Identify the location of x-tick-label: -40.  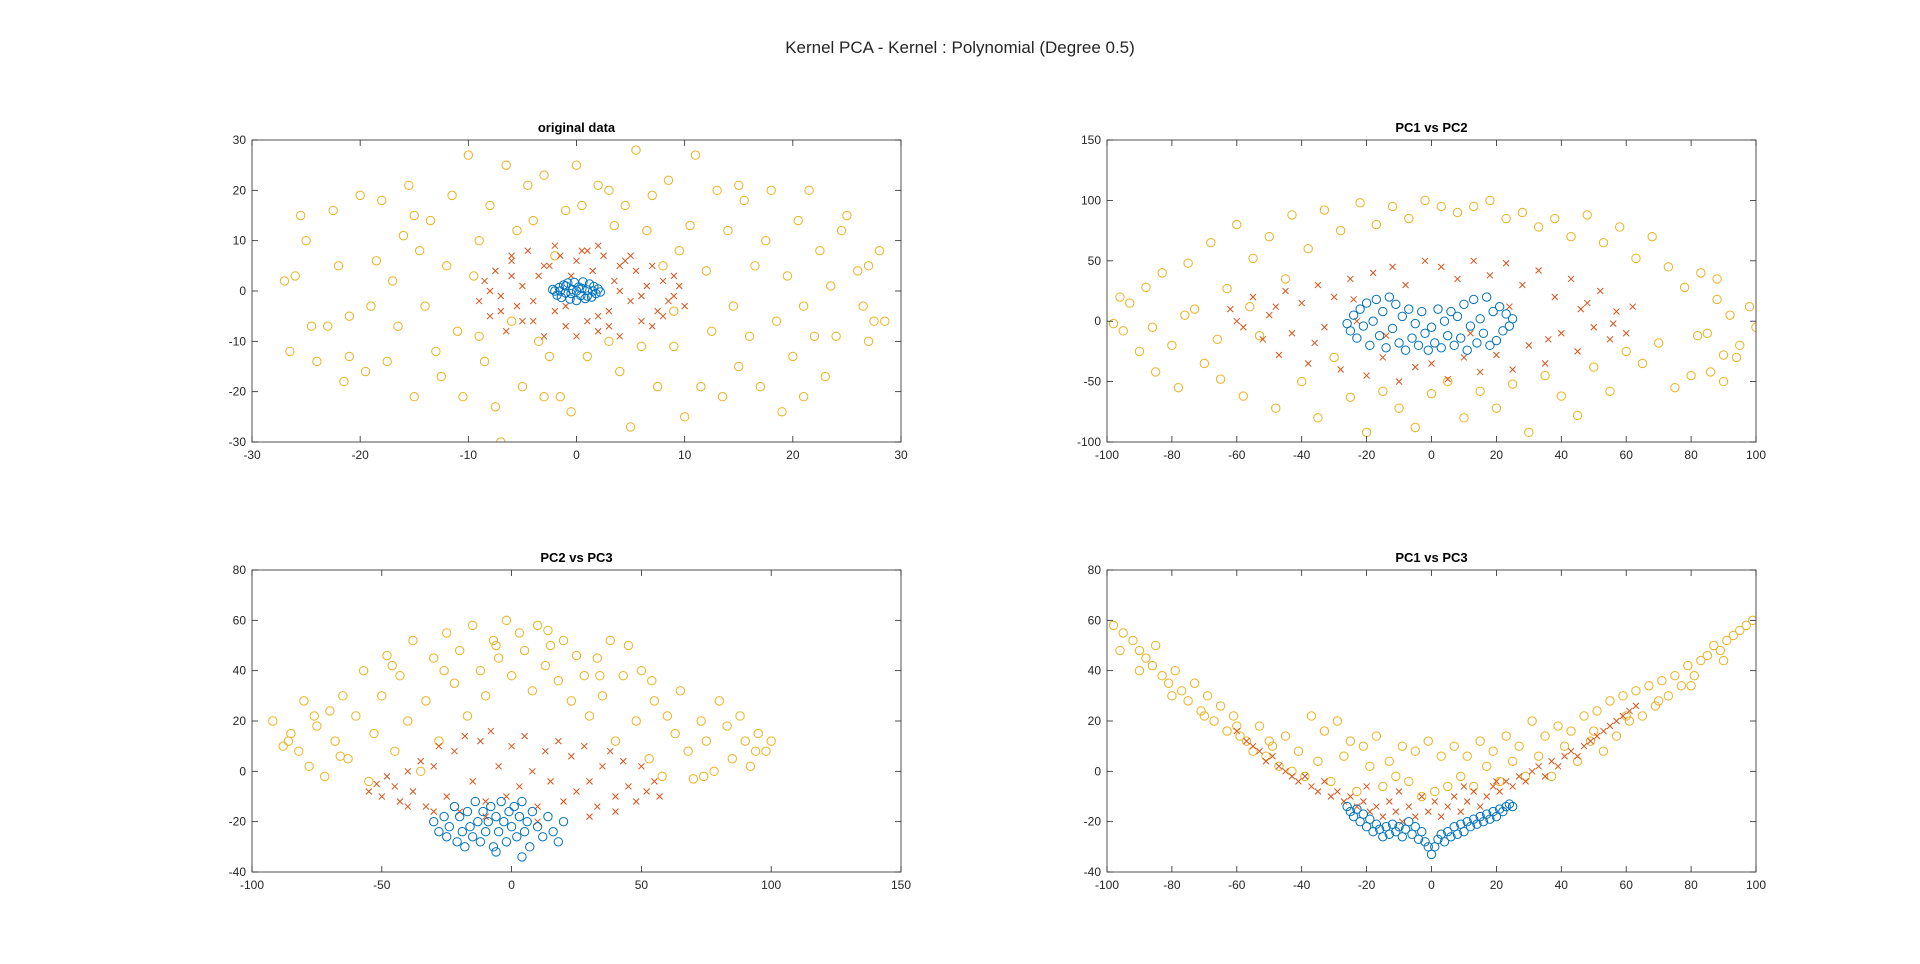
(1302, 455).